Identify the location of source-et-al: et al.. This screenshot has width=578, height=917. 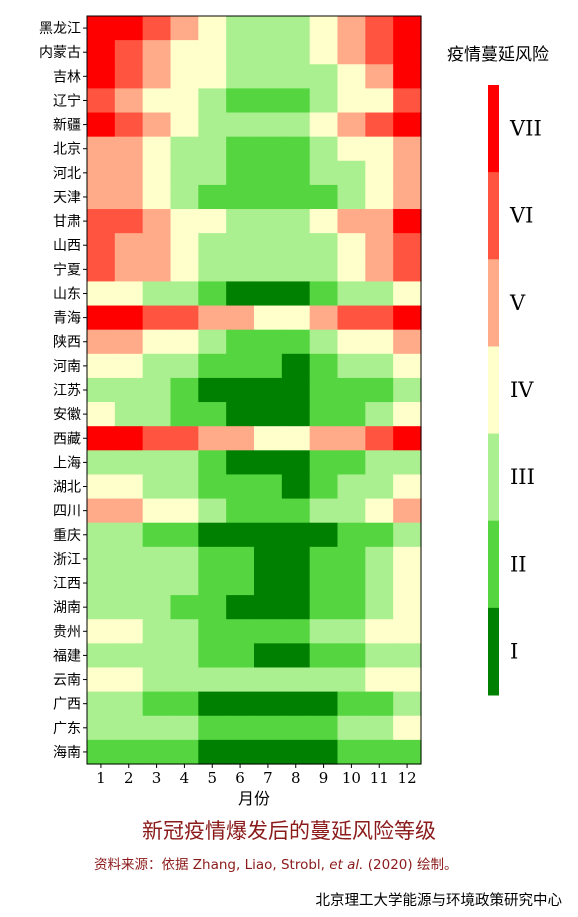
(346, 865).